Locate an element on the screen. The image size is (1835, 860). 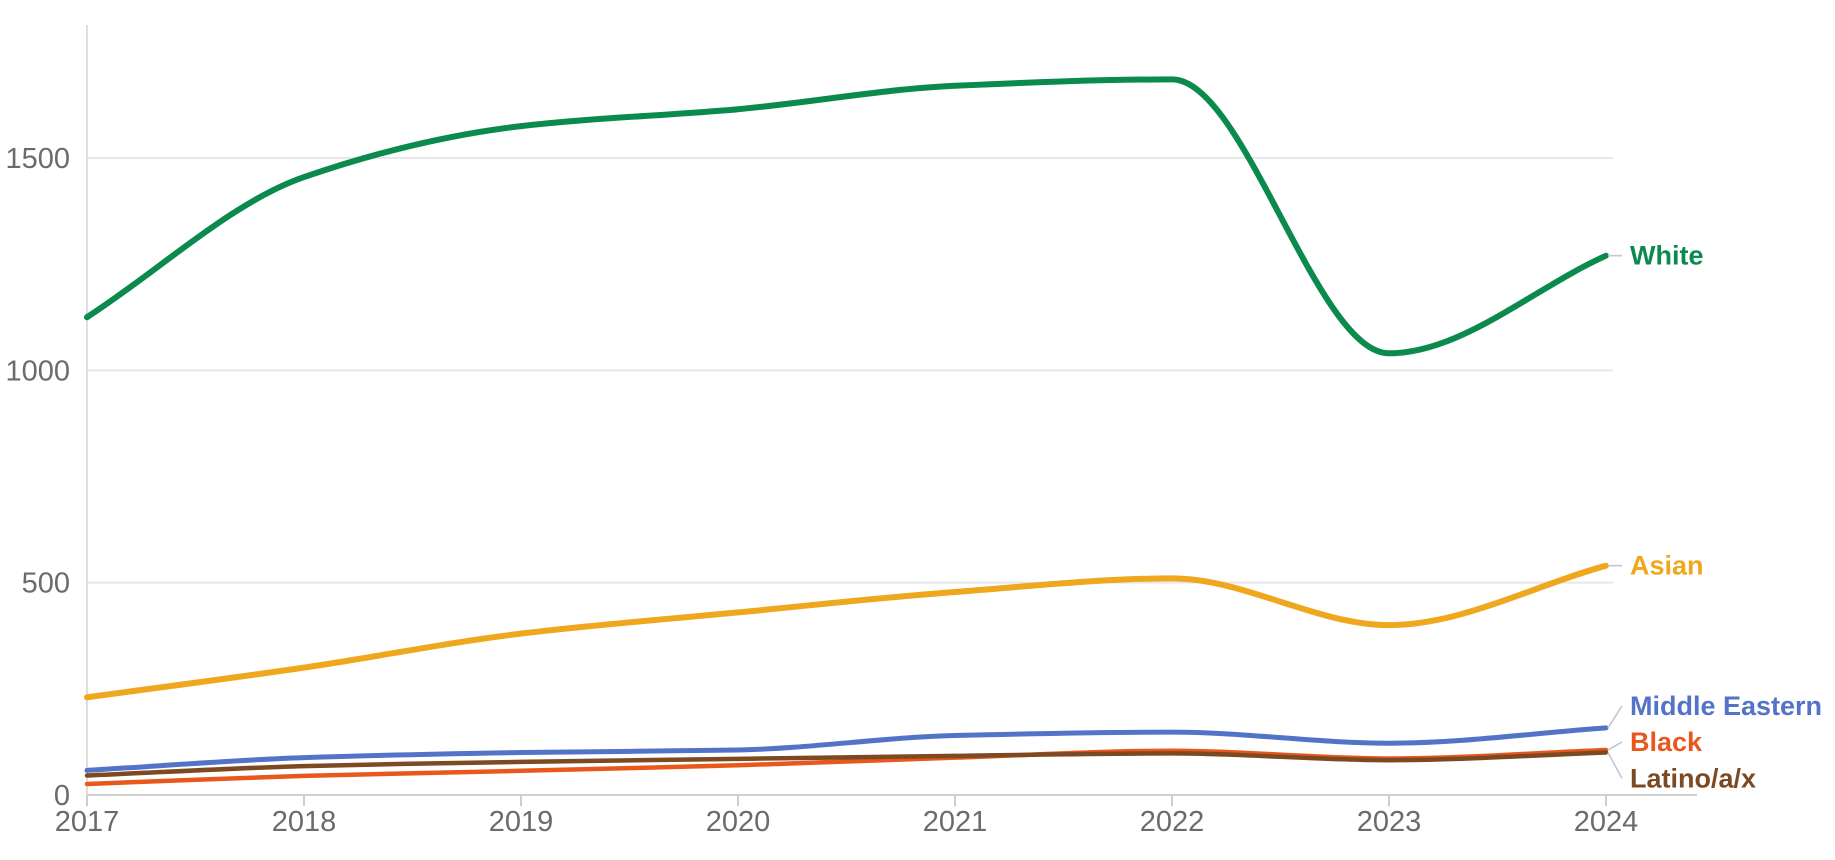
label-leader-black is located at coordinates (1615, 746).